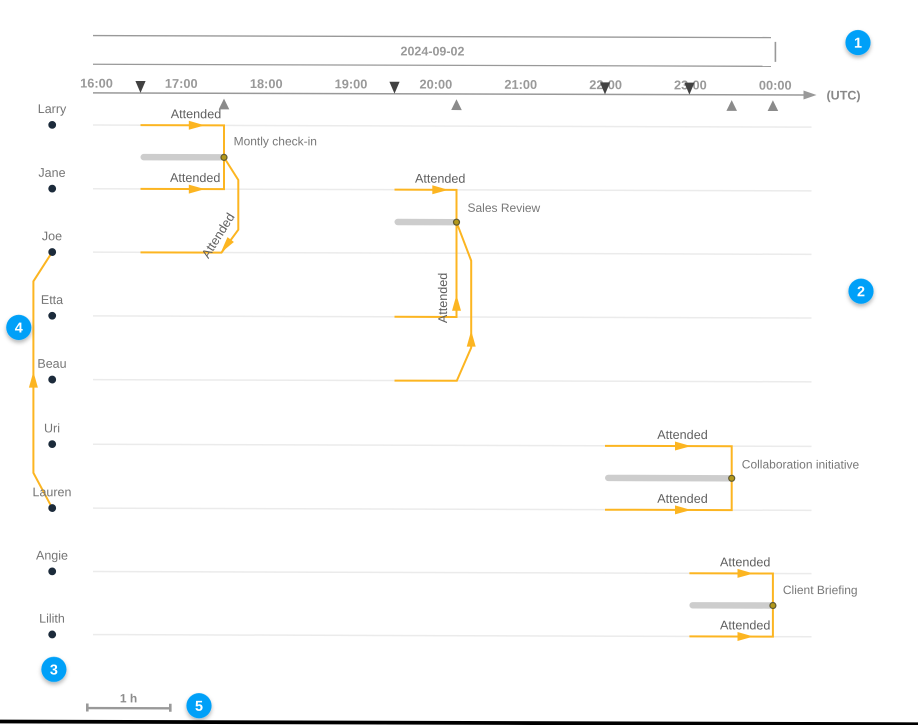 The height and width of the screenshot is (725, 918). What do you see at coordinates (436, 84) in the screenshot?
I see `svg-text: 20:00` at bounding box center [436, 84].